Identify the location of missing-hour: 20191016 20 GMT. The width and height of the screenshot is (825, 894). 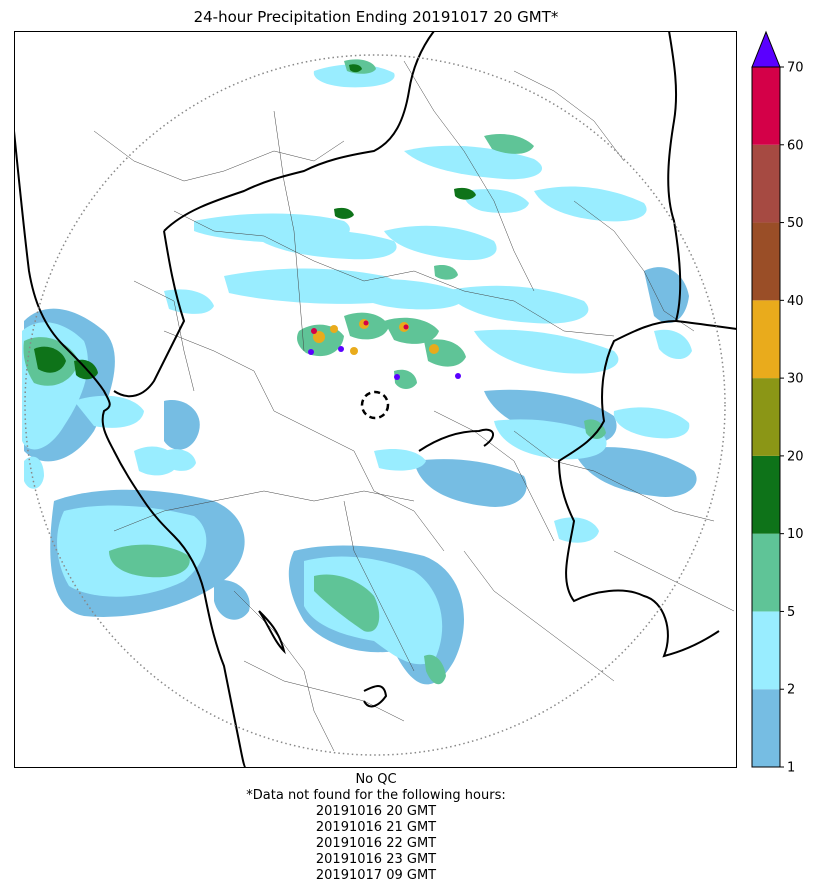
(376, 811).